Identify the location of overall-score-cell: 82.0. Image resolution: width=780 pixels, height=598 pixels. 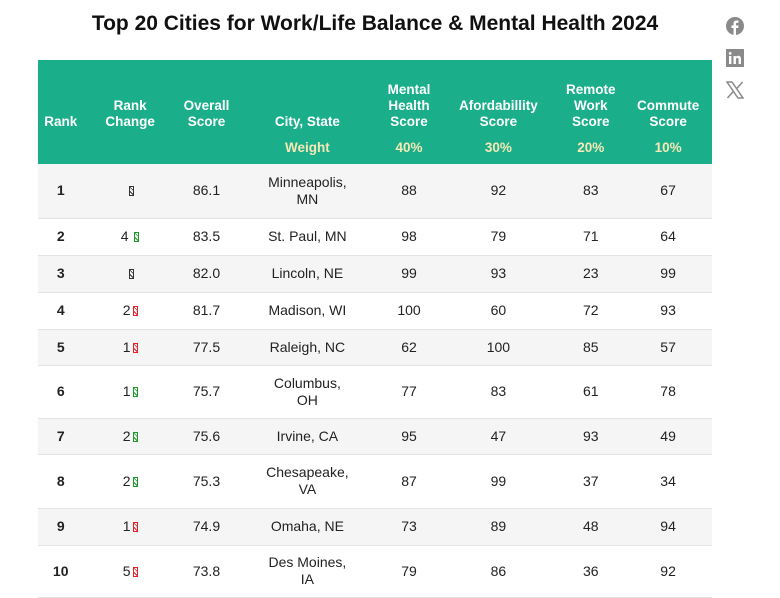
(206, 274).